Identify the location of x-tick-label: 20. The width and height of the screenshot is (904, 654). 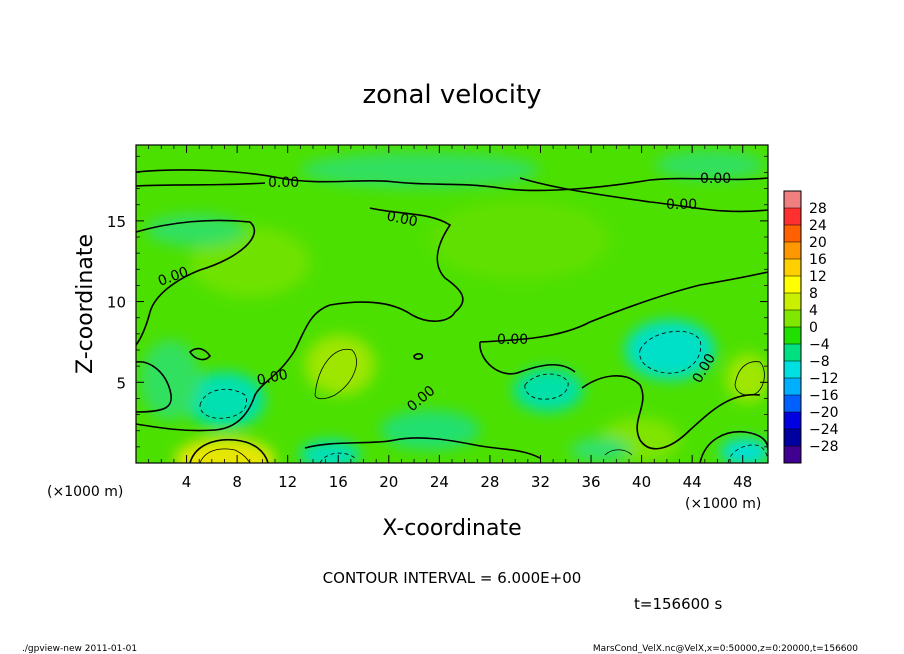
(388, 482).